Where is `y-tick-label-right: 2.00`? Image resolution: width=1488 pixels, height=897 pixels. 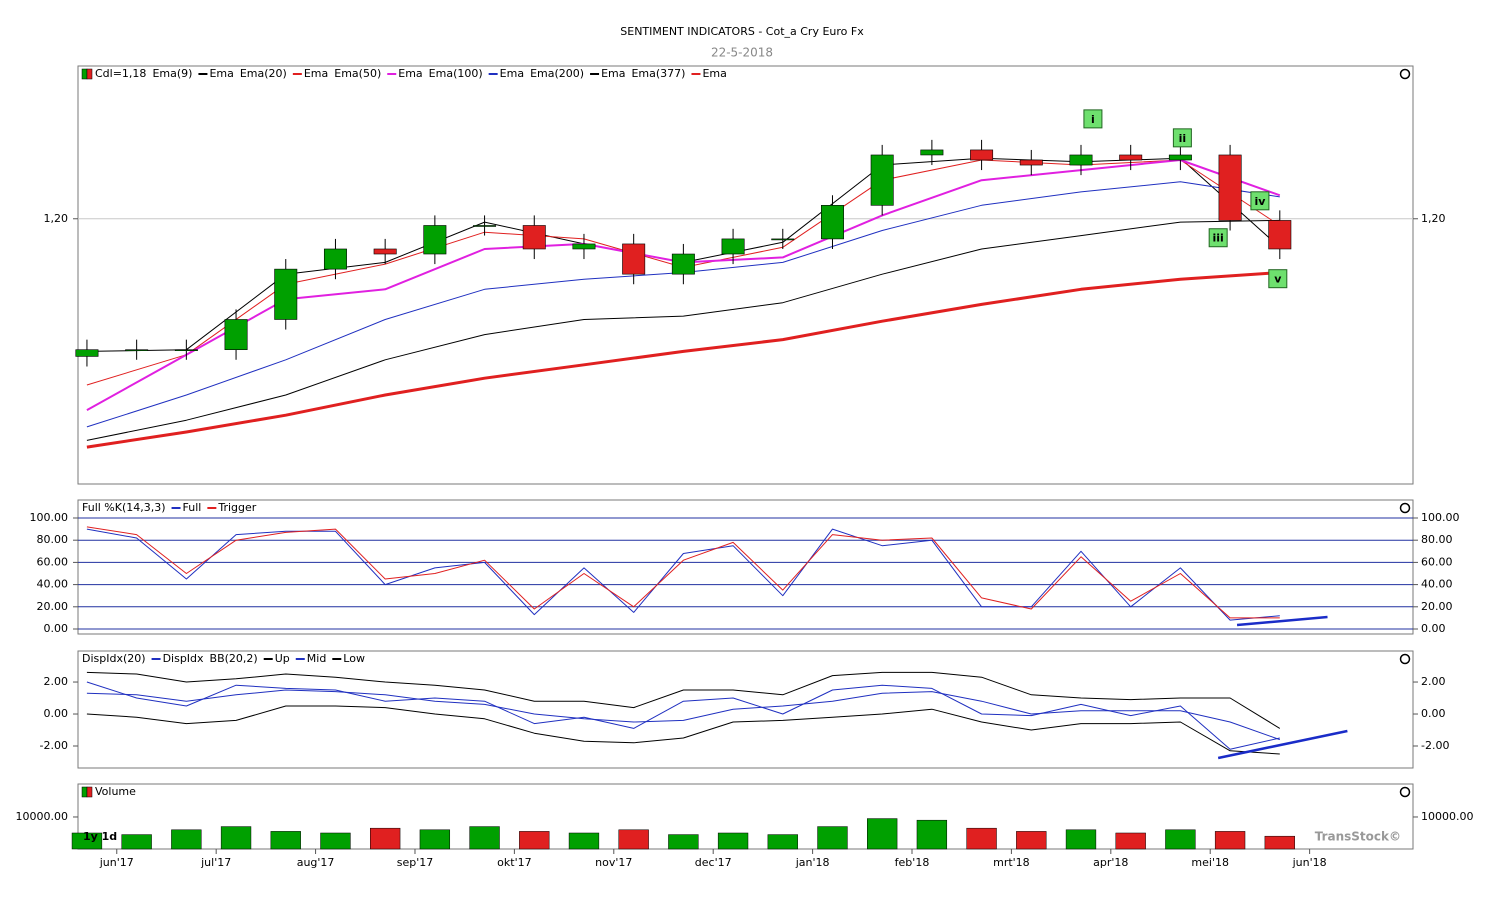 y-tick-label-right: 2.00 is located at coordinates (1433, 681).